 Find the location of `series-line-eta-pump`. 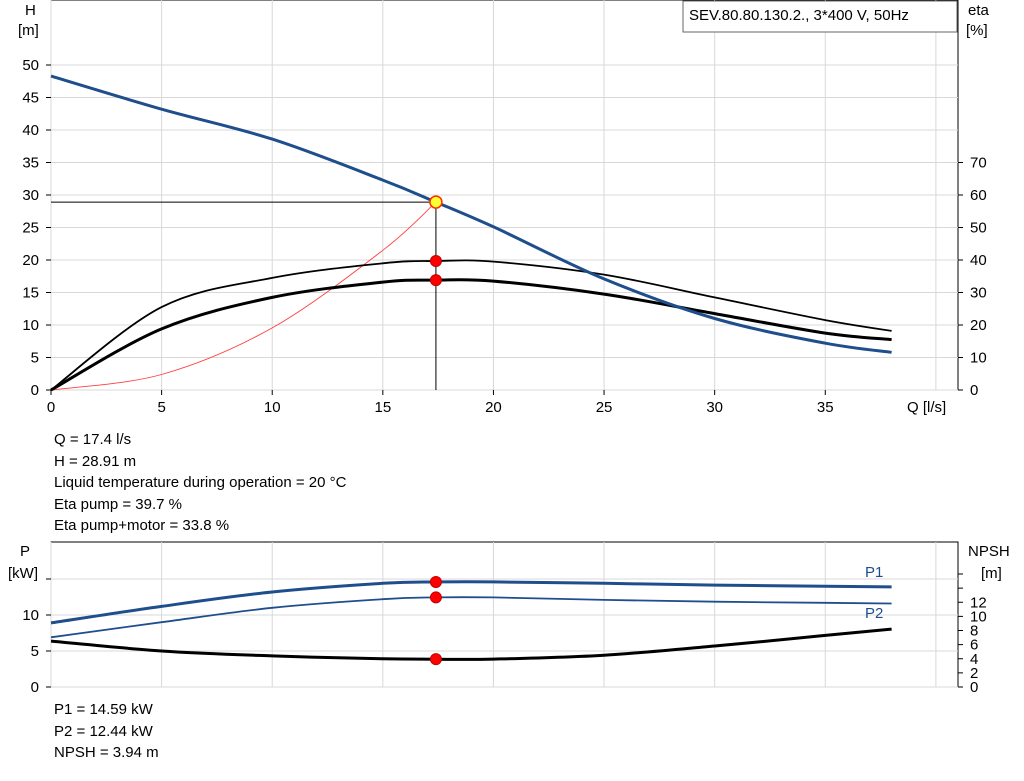

series-line-eta-pump is located at coordinates (471, 325).